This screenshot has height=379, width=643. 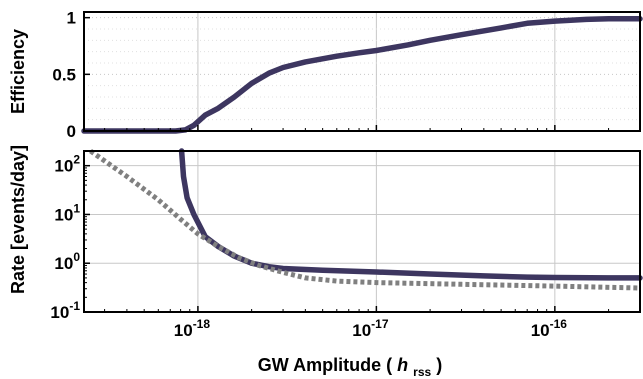 I want to click on rate-xtick-label: 10-16, so click(x=549, y=328).